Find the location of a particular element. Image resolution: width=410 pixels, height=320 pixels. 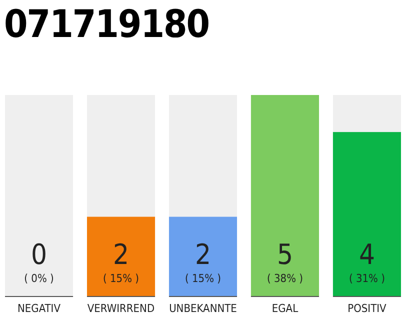

annotation: 5 is located at coordinates (285, 254).